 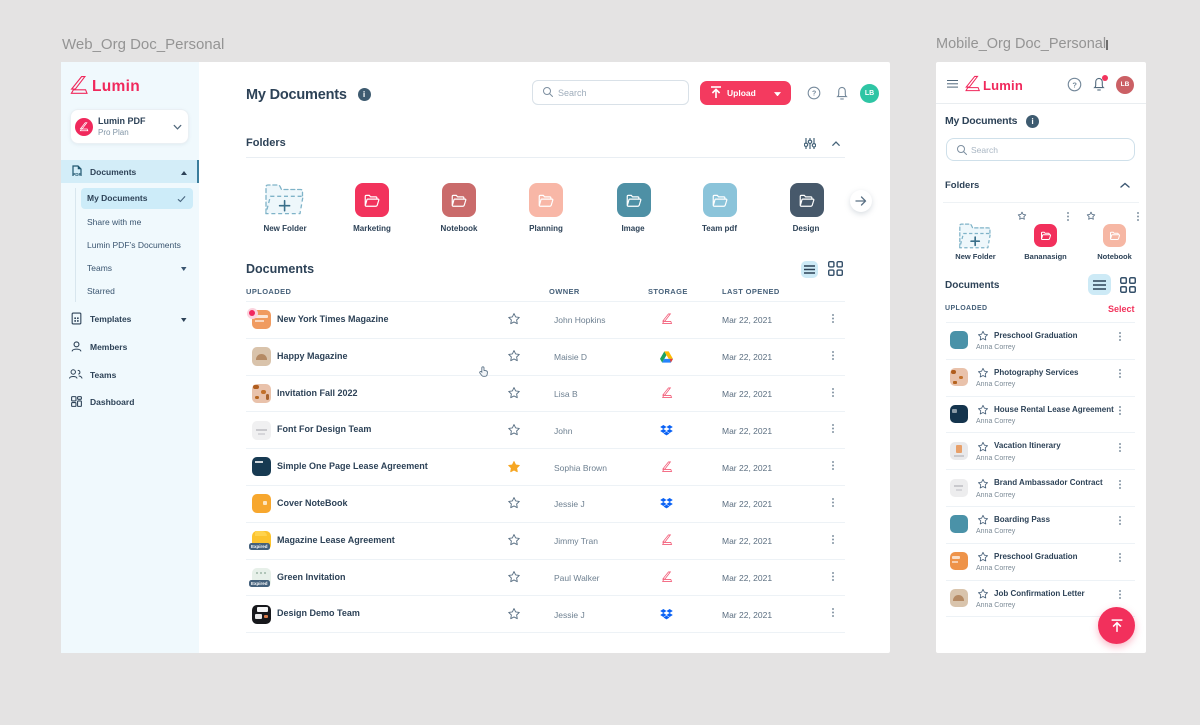 What do you see at coordinates (76, 174) in the screenshot?
I see `svg-text: PDF` at bounding box center [76, 174].